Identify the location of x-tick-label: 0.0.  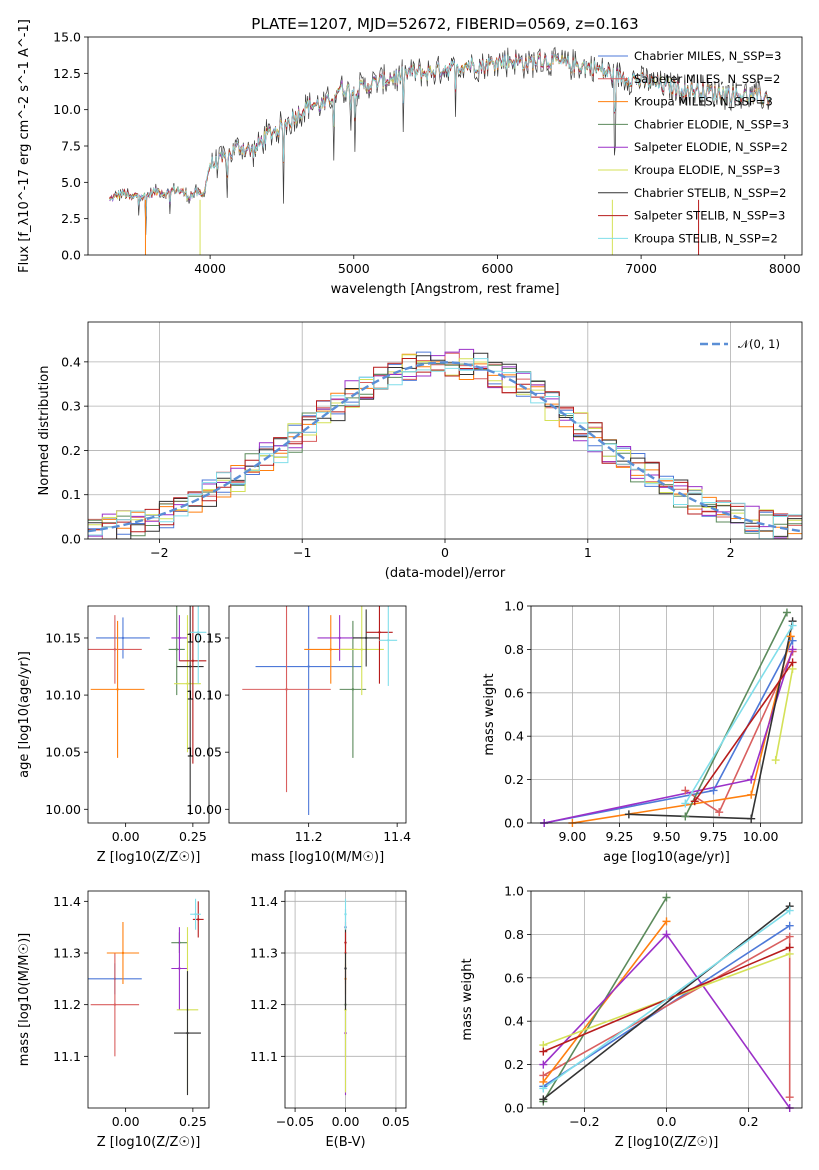
(667, 1121).